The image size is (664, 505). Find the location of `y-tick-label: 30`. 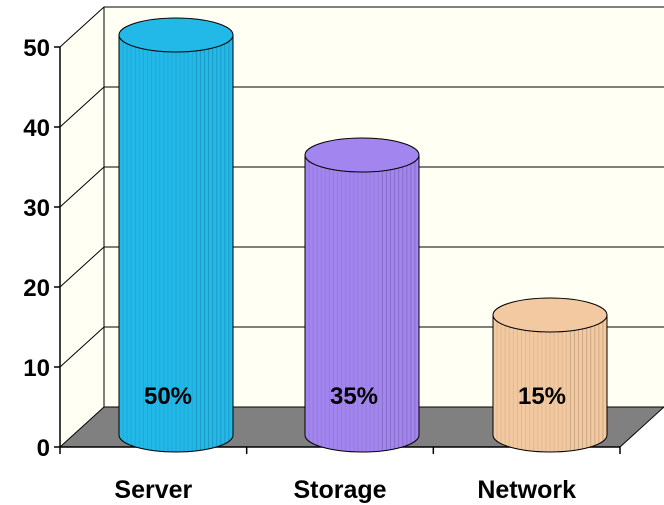

y-tick-label: 30 is located at coordinates (36, 208).